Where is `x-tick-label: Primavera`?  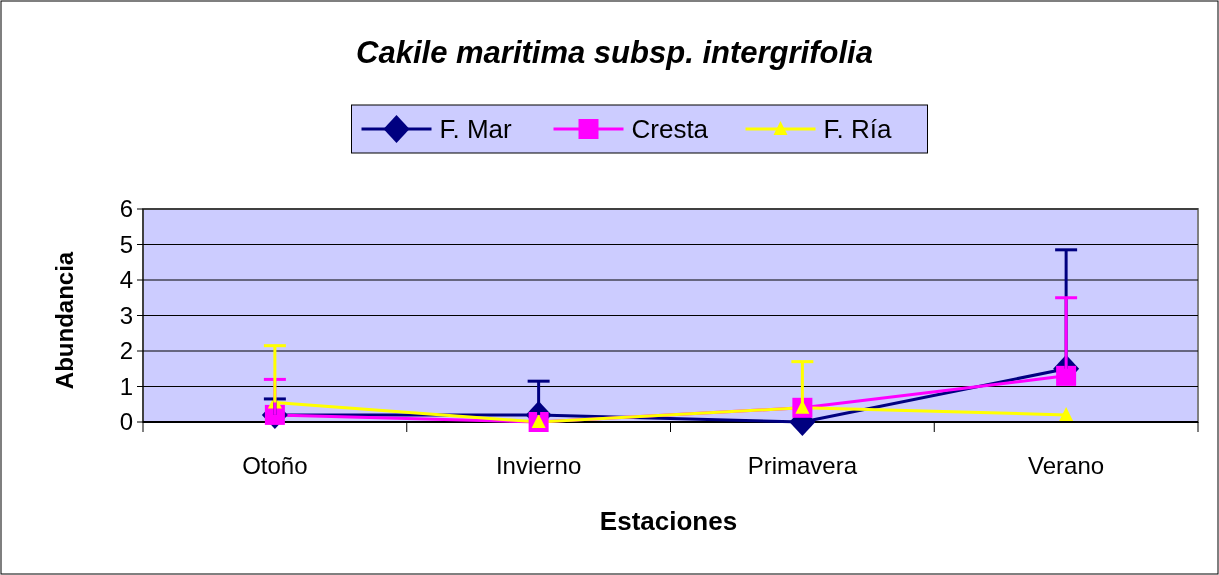 x-tick-label: Primavera is located at coordinates (802, 465).